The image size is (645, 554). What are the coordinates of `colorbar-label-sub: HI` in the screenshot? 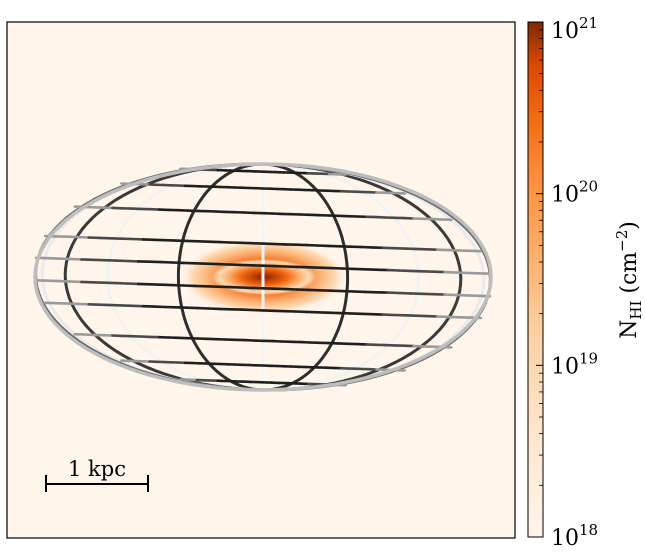 It's located at (636, 310).